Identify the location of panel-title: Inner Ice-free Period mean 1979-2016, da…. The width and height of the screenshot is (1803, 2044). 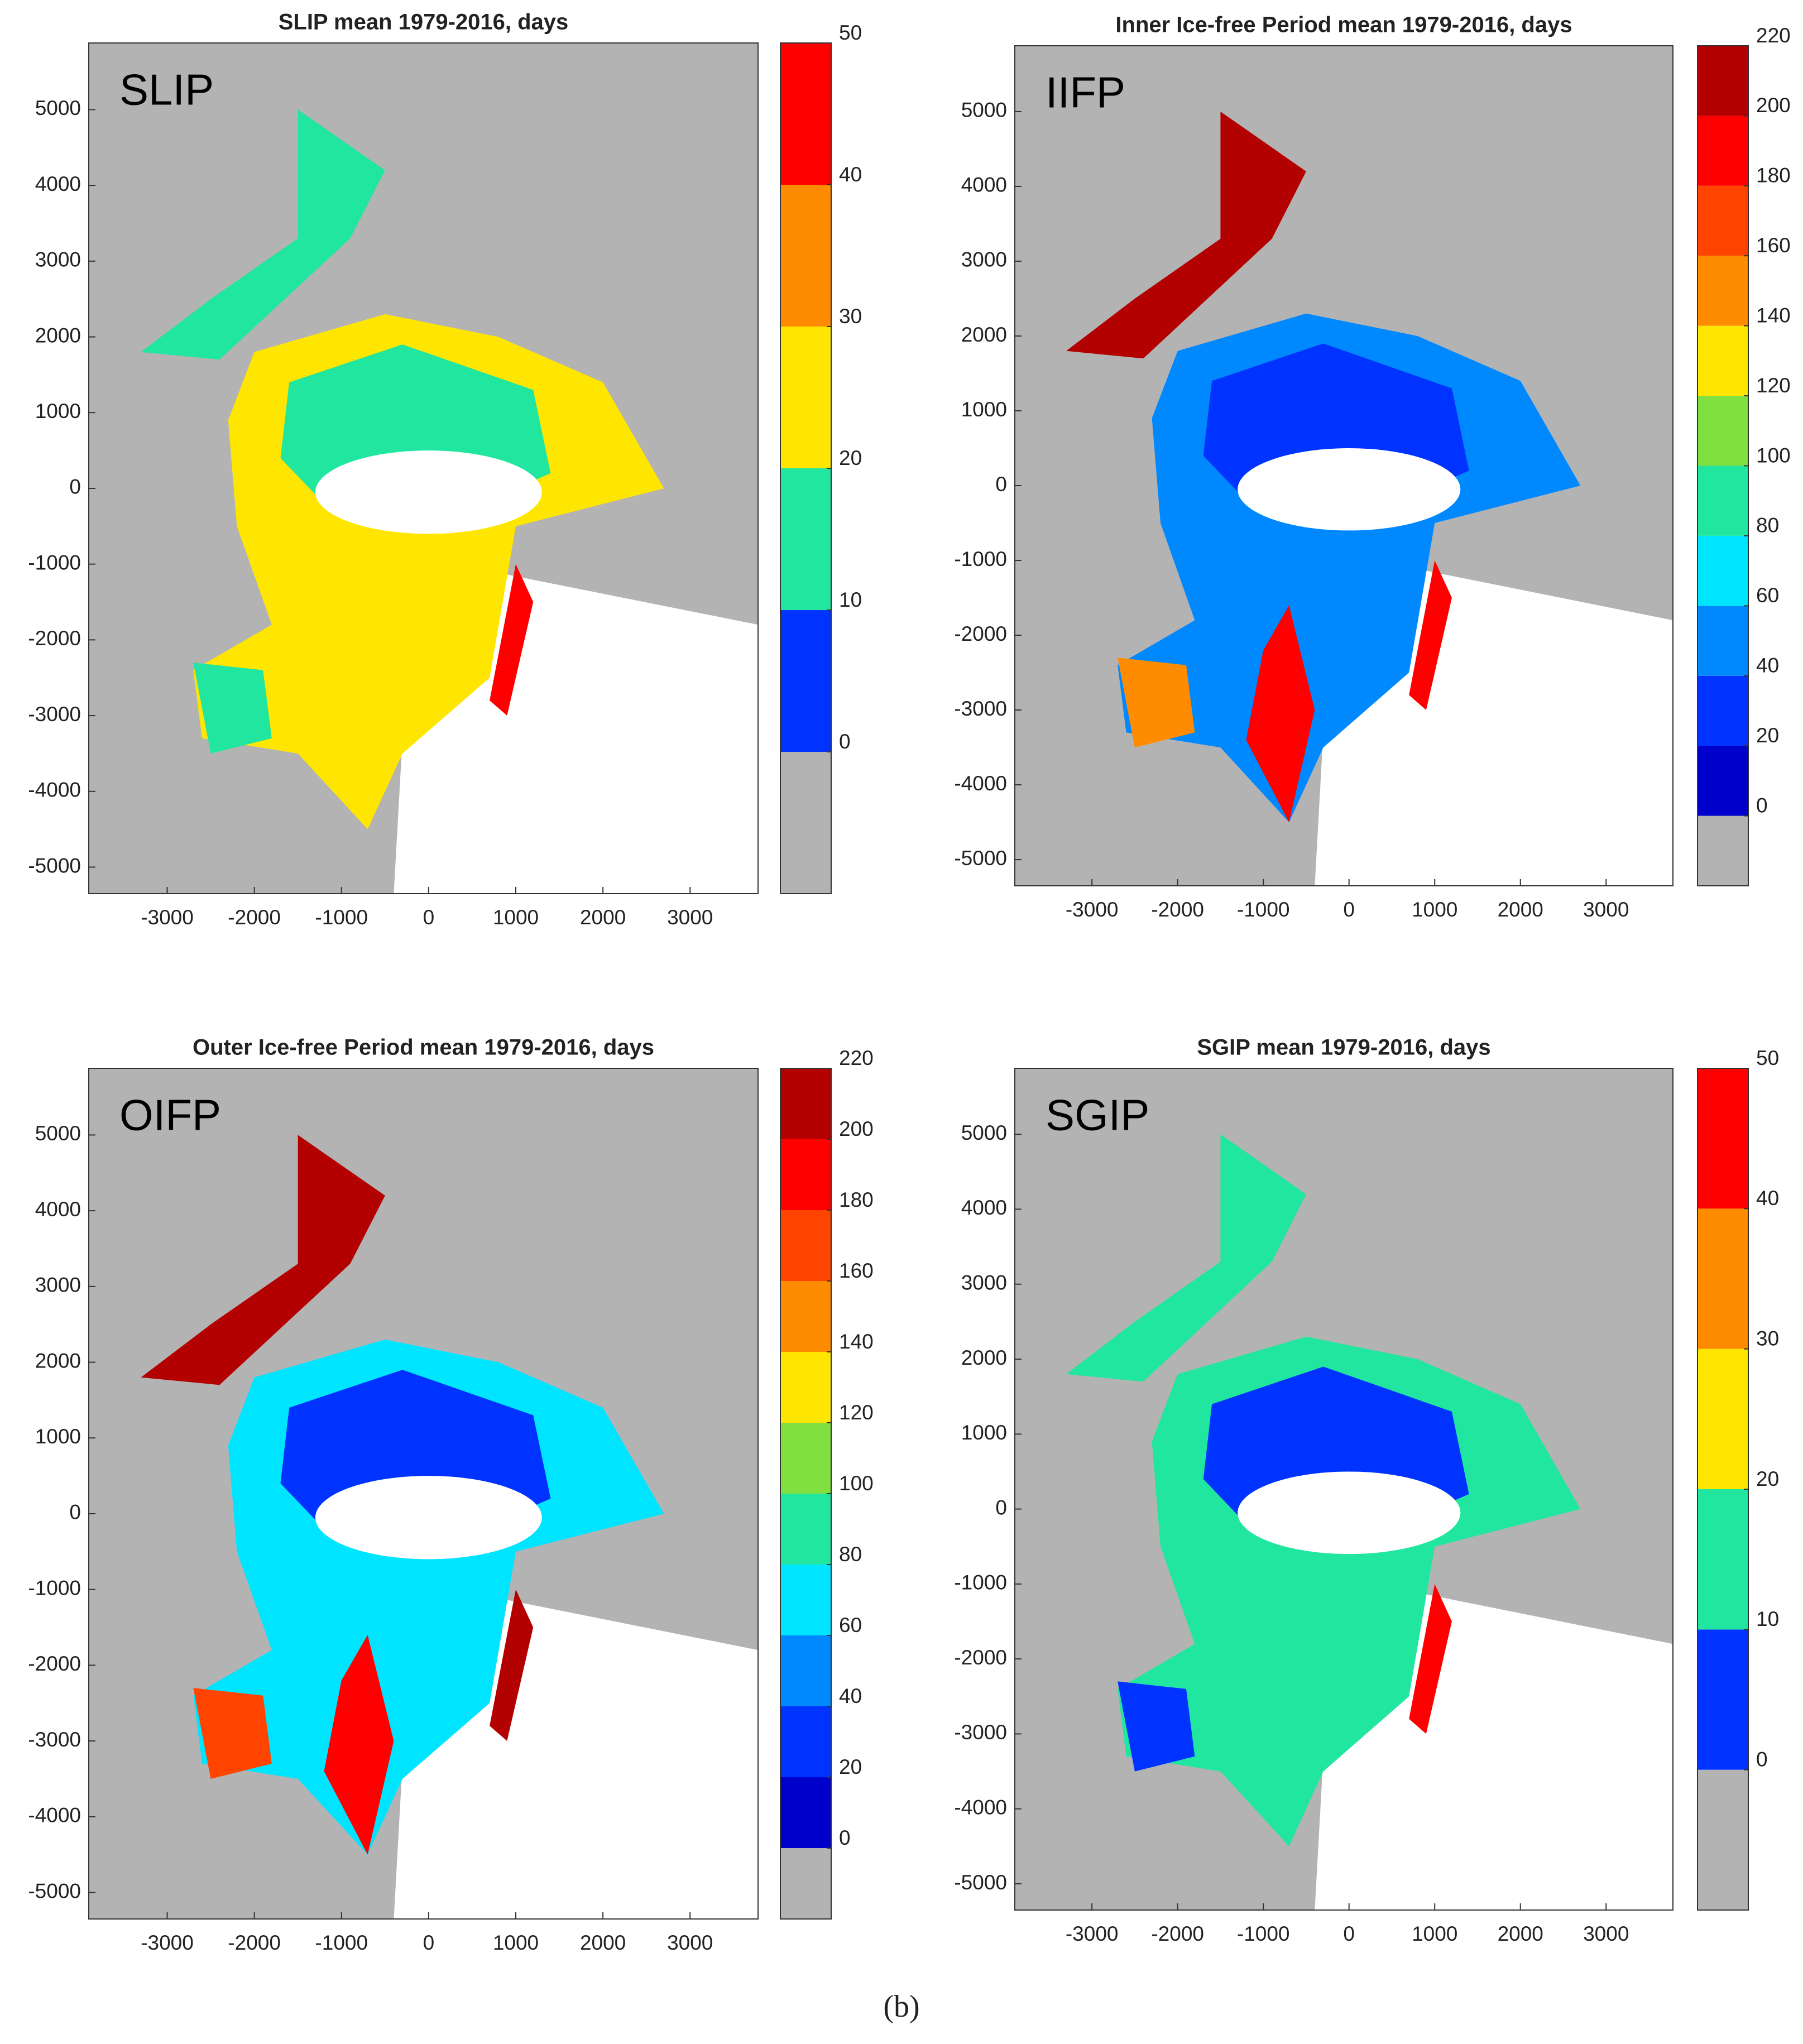
(1343, 25).